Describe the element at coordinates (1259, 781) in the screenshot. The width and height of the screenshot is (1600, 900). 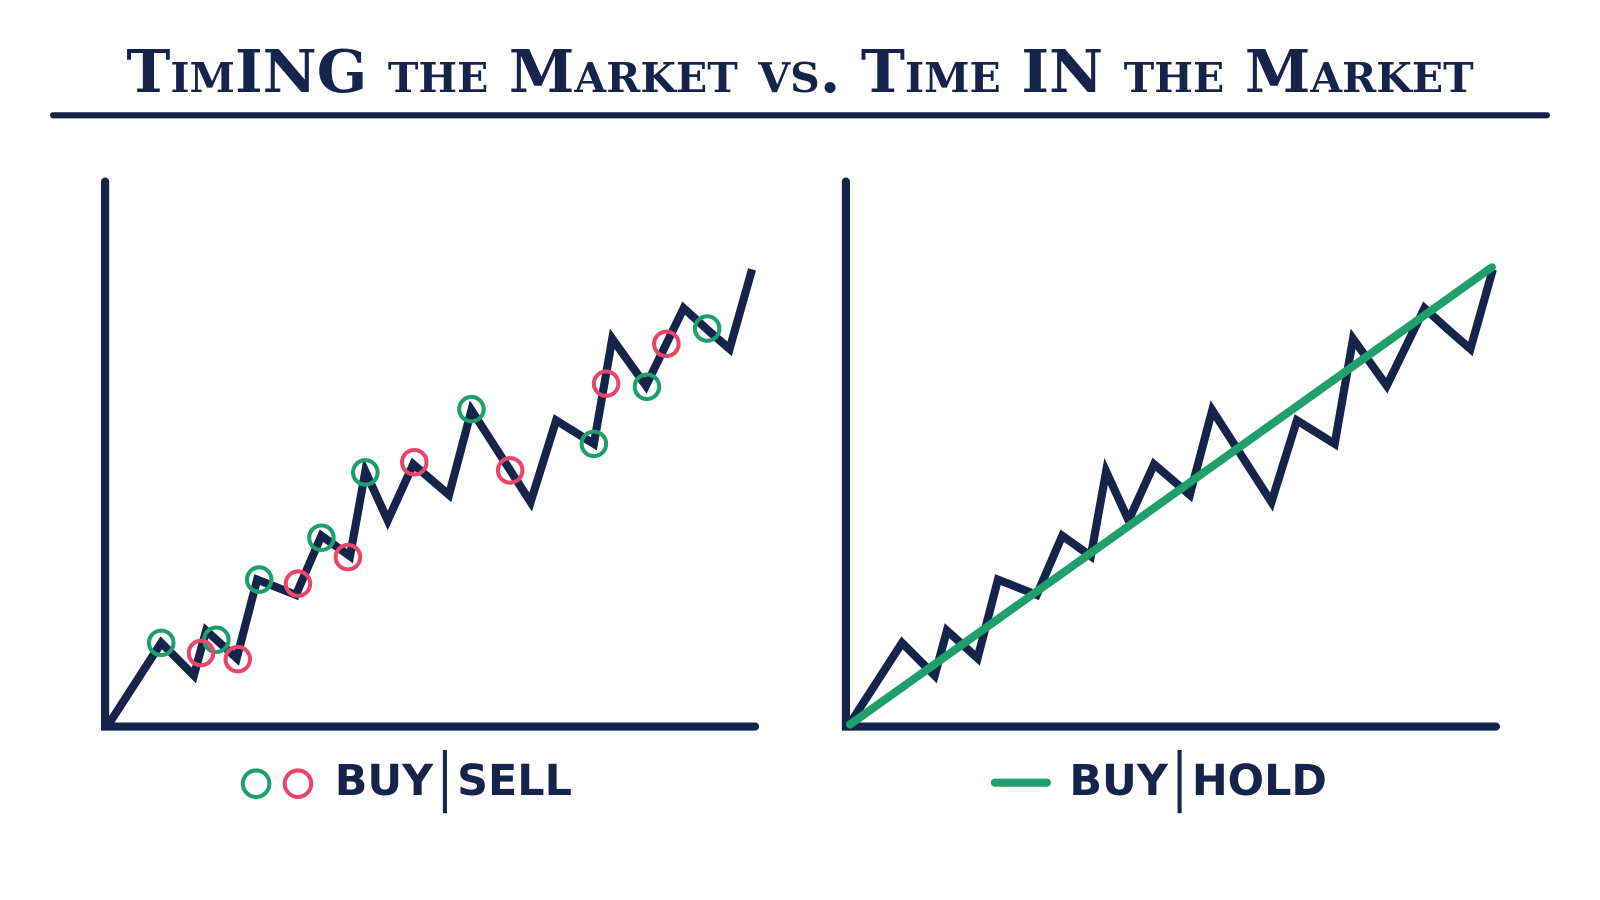
I see `legend-label: HOLD` at that location.